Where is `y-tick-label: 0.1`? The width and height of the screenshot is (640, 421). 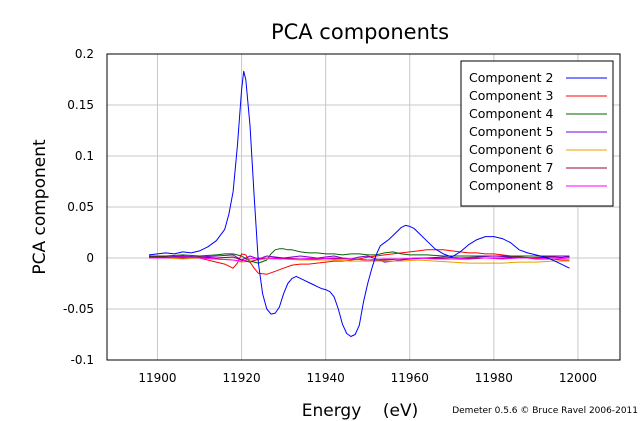
y-tick-label: 0.1 is located at coordinates (84, 156).